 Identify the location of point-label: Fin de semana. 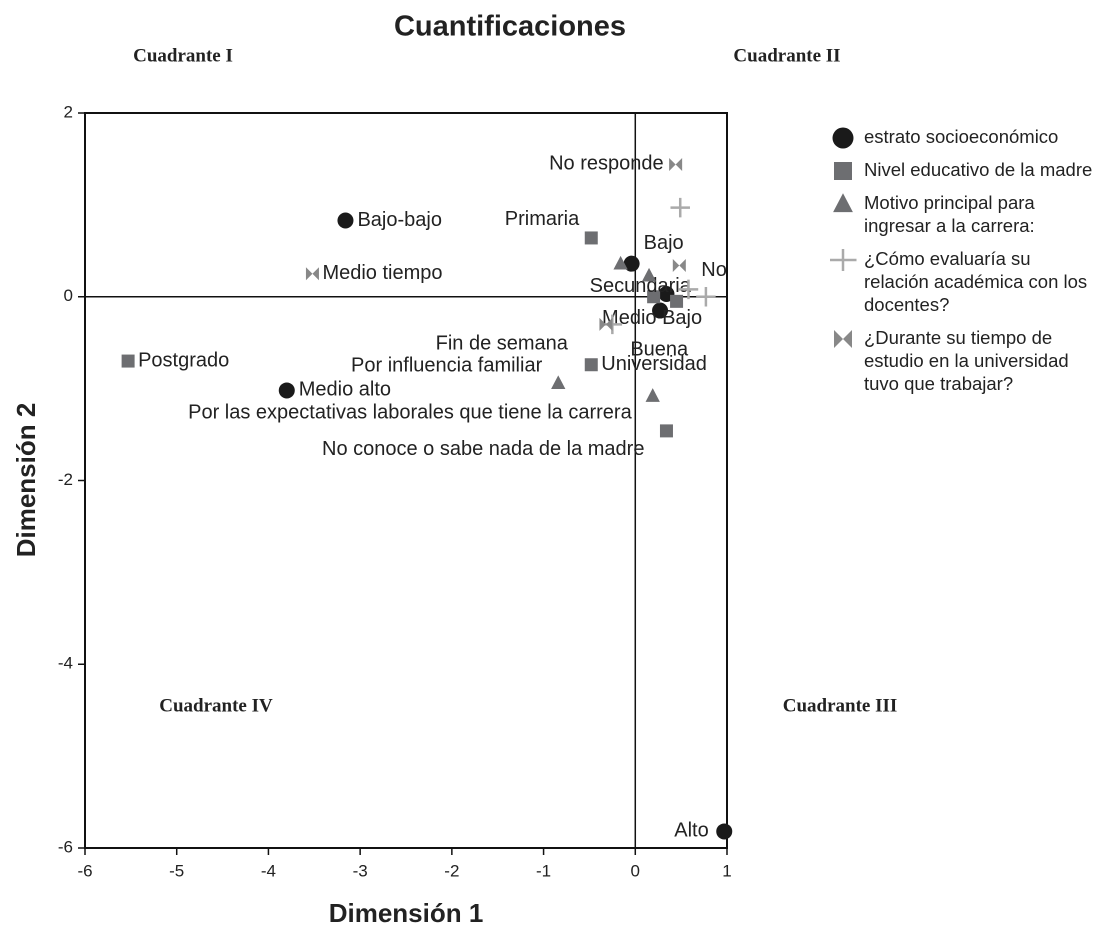
(502, 344).